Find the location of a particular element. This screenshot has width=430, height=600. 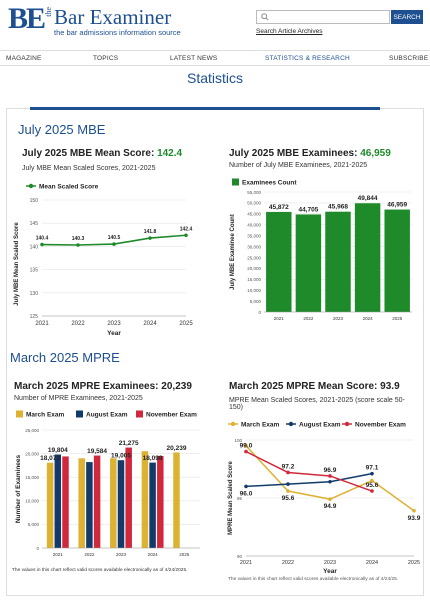

bar-2023-november-exam is located at coordinates (128, 497).